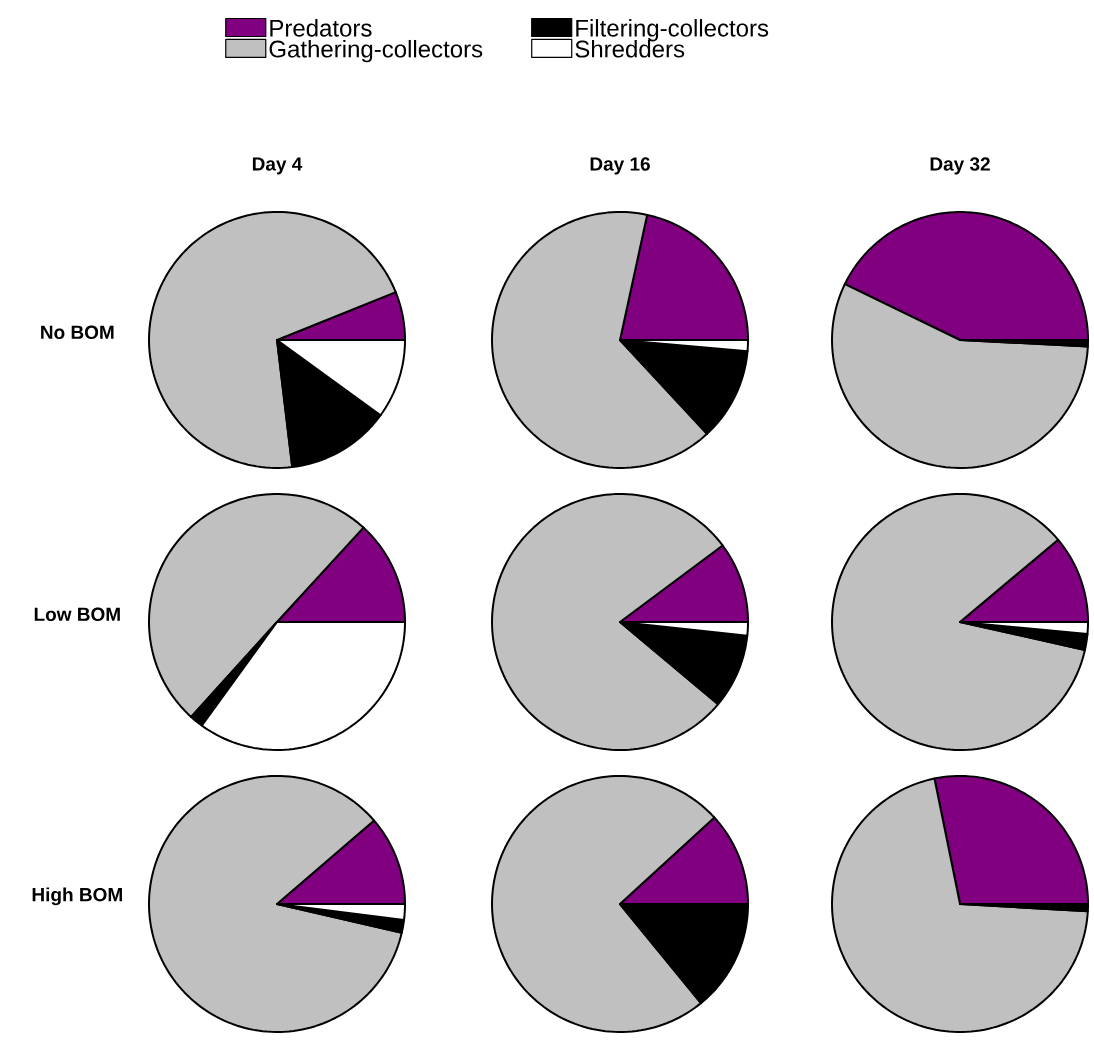 This screenshot has height=1046, width=1094. I want to click on legend-label: Predators, so click(321, 28).